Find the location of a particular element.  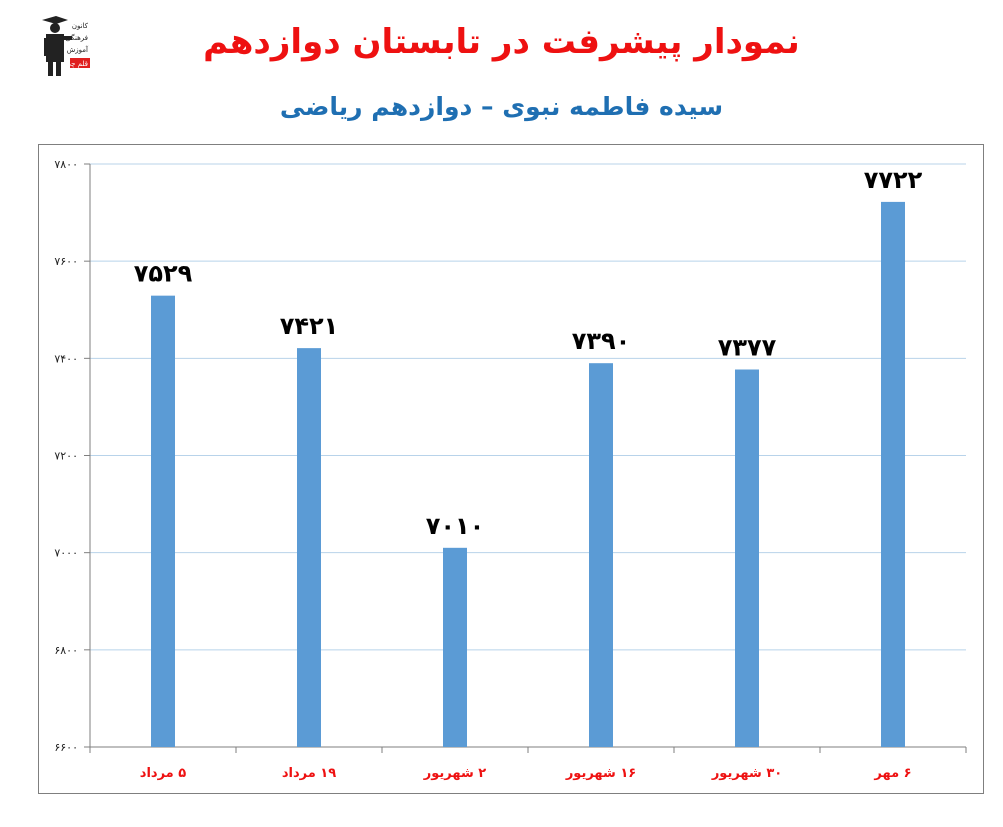

y-tick-label: ۶۶۰۰ is located at coordinates (66, 747).